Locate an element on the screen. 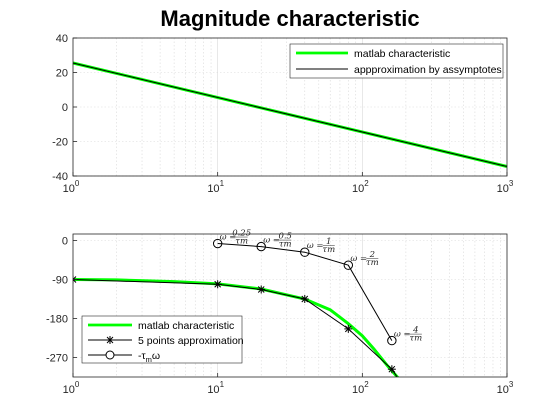  magnitude-legend-box is located at coordinates (396, 61).